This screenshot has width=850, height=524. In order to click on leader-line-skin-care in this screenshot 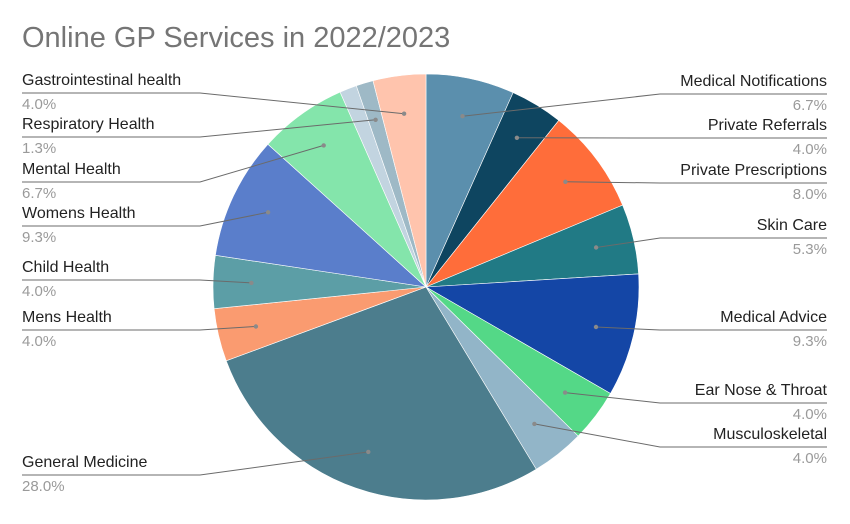, I will do `click(711, 242)`.